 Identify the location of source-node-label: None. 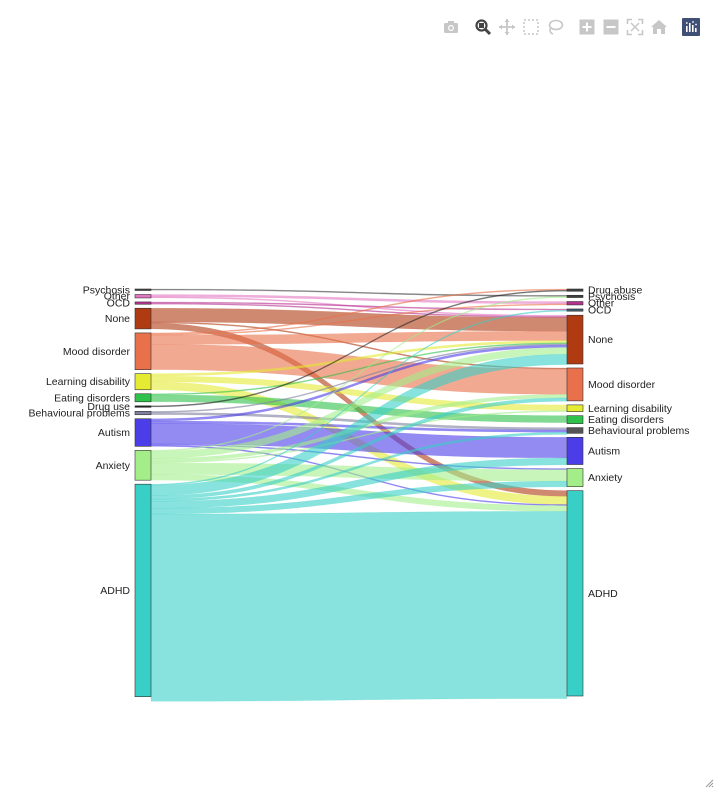
(117, 319).